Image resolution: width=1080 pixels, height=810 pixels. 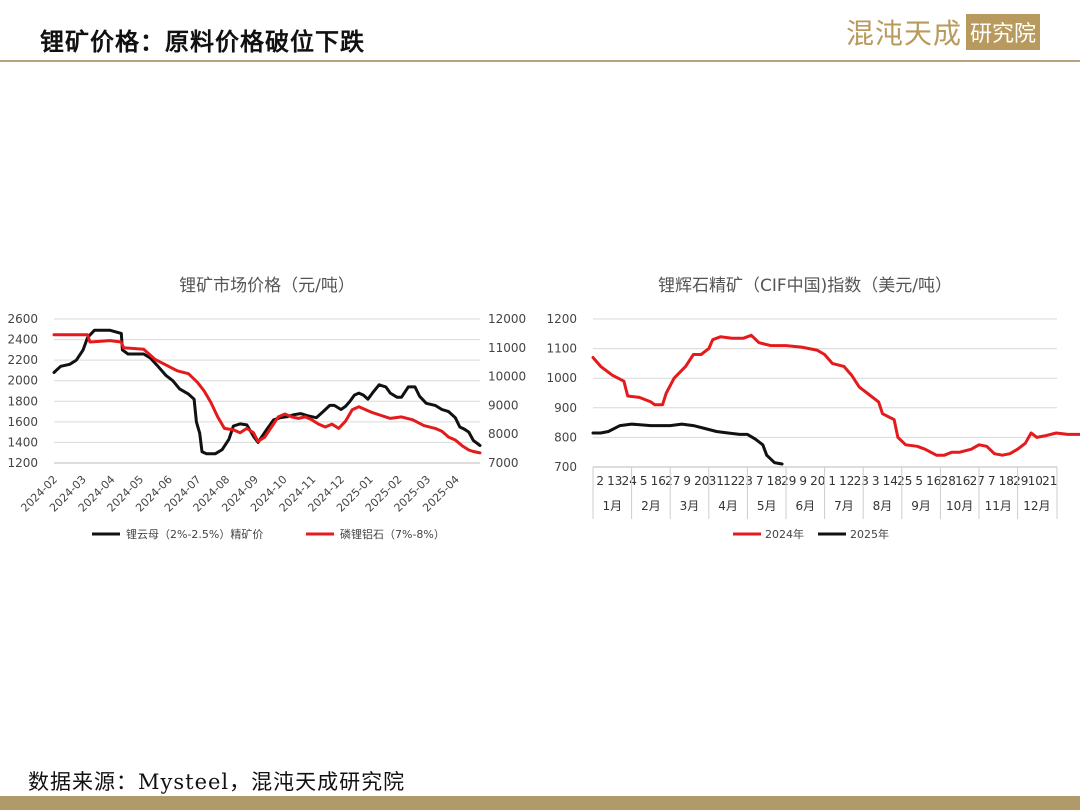 What do you see at coordinates (202, 41) in the screenshot?
I see `page-title: 锂矿价格：原料价格破位下跌` at bounding box center [202, 41].